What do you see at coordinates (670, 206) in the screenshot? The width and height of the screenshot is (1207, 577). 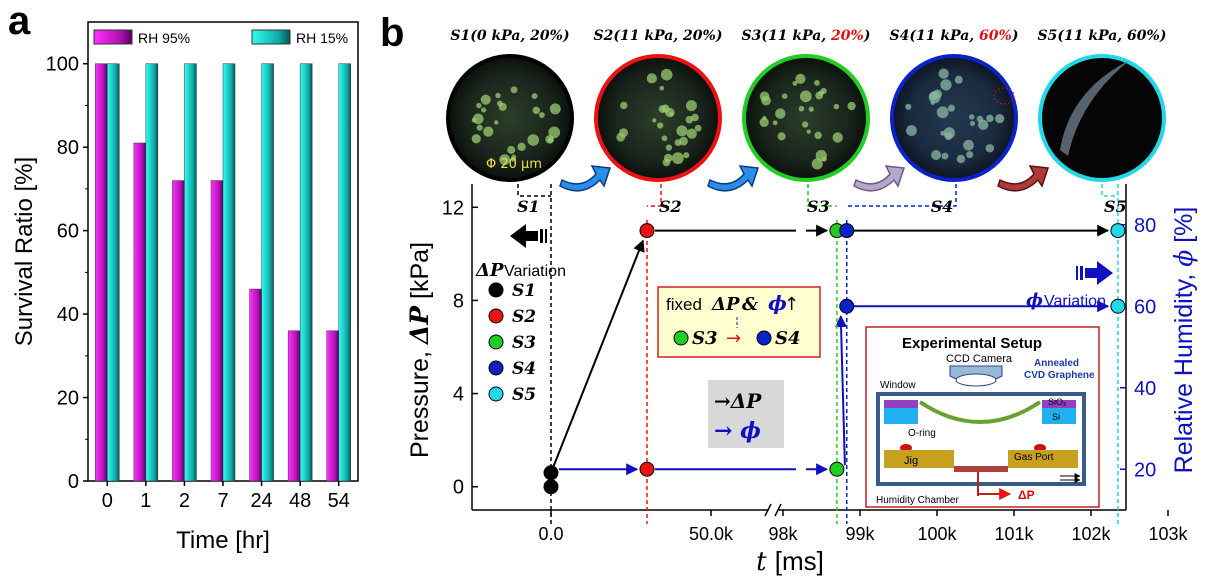 I see `state-axis-label: S2` at bounding box center [670, 206].